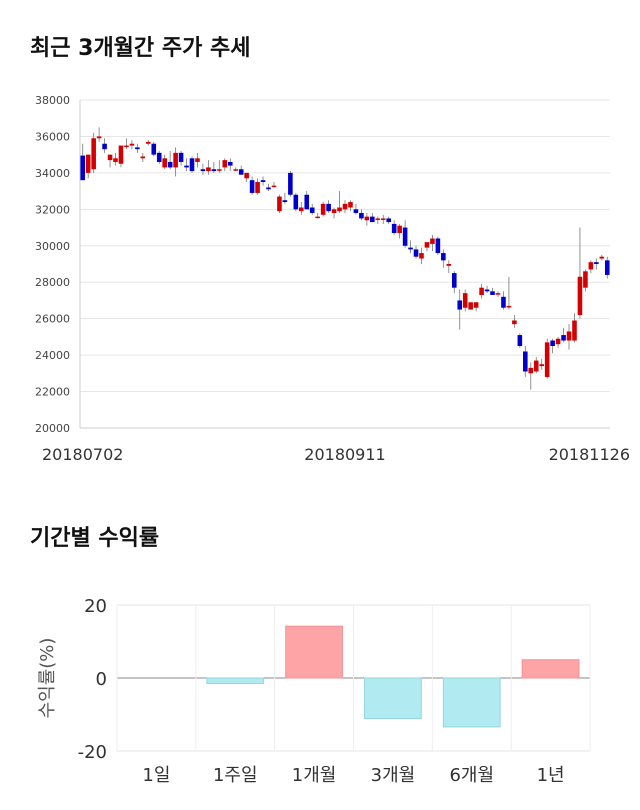  I want to click on y-tick-label: 32000, so click(52, 209).